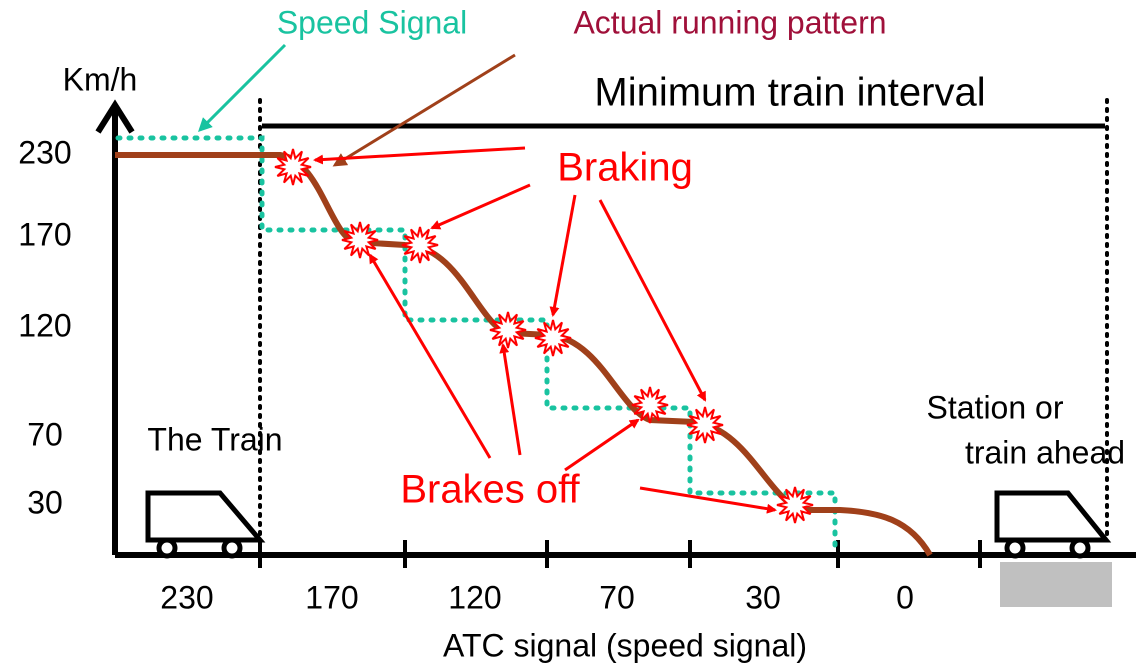  I want to click on y-label: 170, so click(44, 234).